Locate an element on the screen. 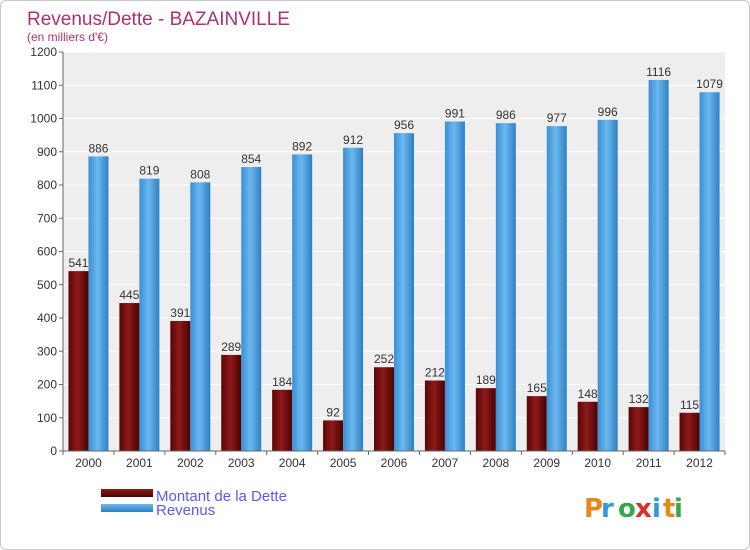 Image resolution: width=750 pixels, height=550 pixels. debt-value-label: 184 is located at coordinates (282, 382).